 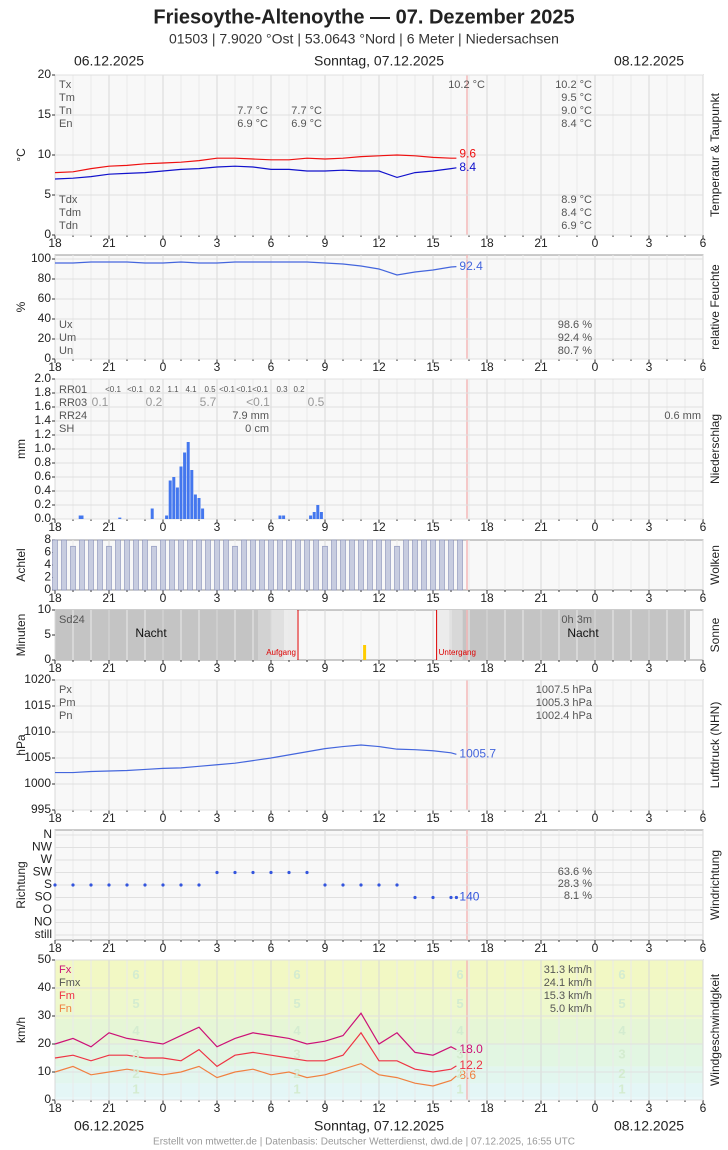 I want to click on note: 1002.4 hPa, so click(x=564, y=716).